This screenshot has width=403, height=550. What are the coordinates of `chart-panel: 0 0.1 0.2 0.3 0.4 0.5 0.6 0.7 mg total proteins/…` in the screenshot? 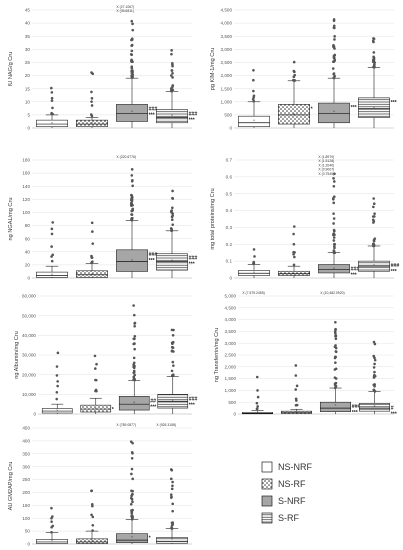 It's located at (304, 218).